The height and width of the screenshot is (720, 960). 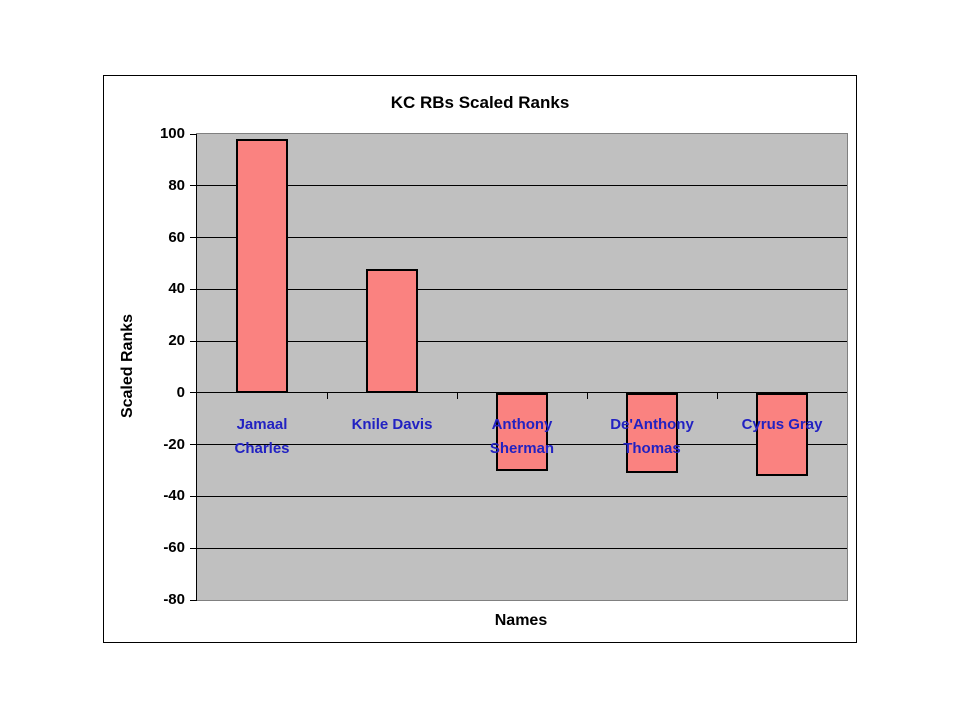 I want to click on bar-anthony-sherman, so click(x=522, y=431).